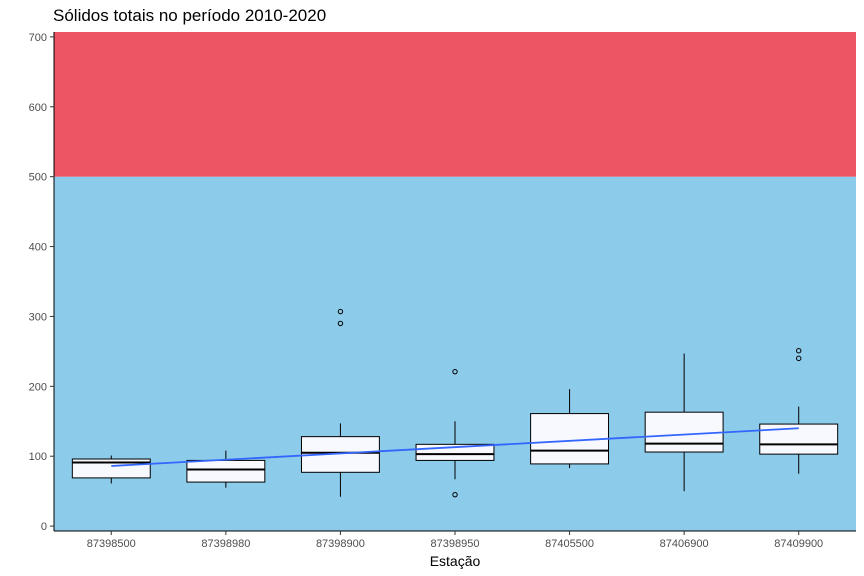 Image resolution: width=864 pixels, height=576 pixels. Describe the element at coordinates (38, 457) in the screenshot. I see `y-tick-label: 100` at that location.